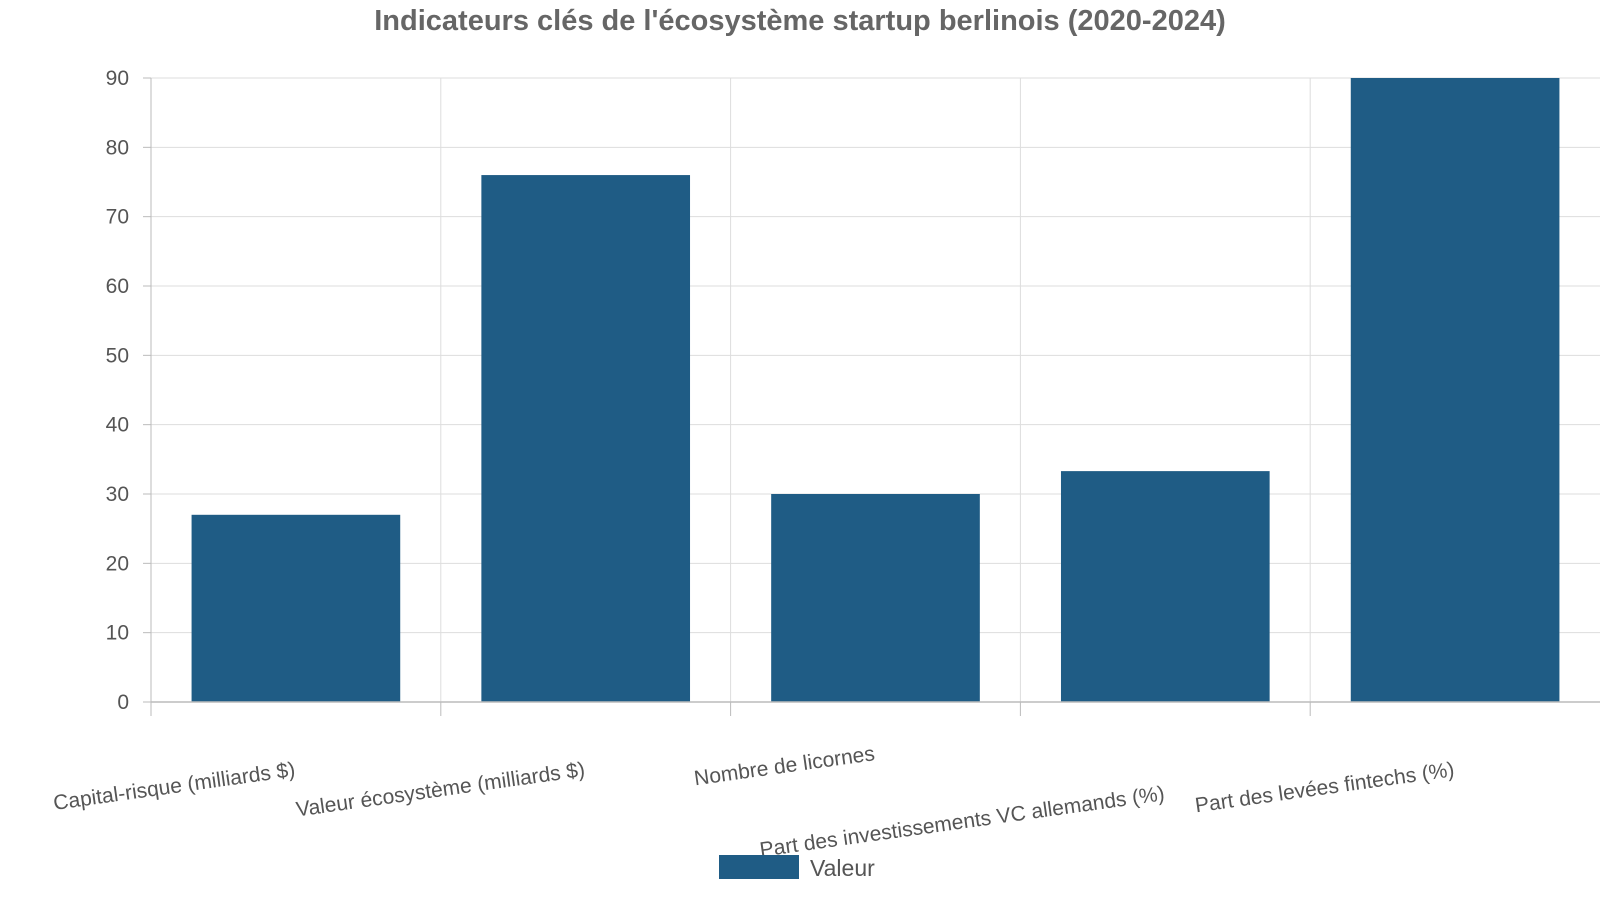 Image resolution: width=1600 pixels, height=900 pixels. I want to click on y-tick-label: 80, so click(117, 147).